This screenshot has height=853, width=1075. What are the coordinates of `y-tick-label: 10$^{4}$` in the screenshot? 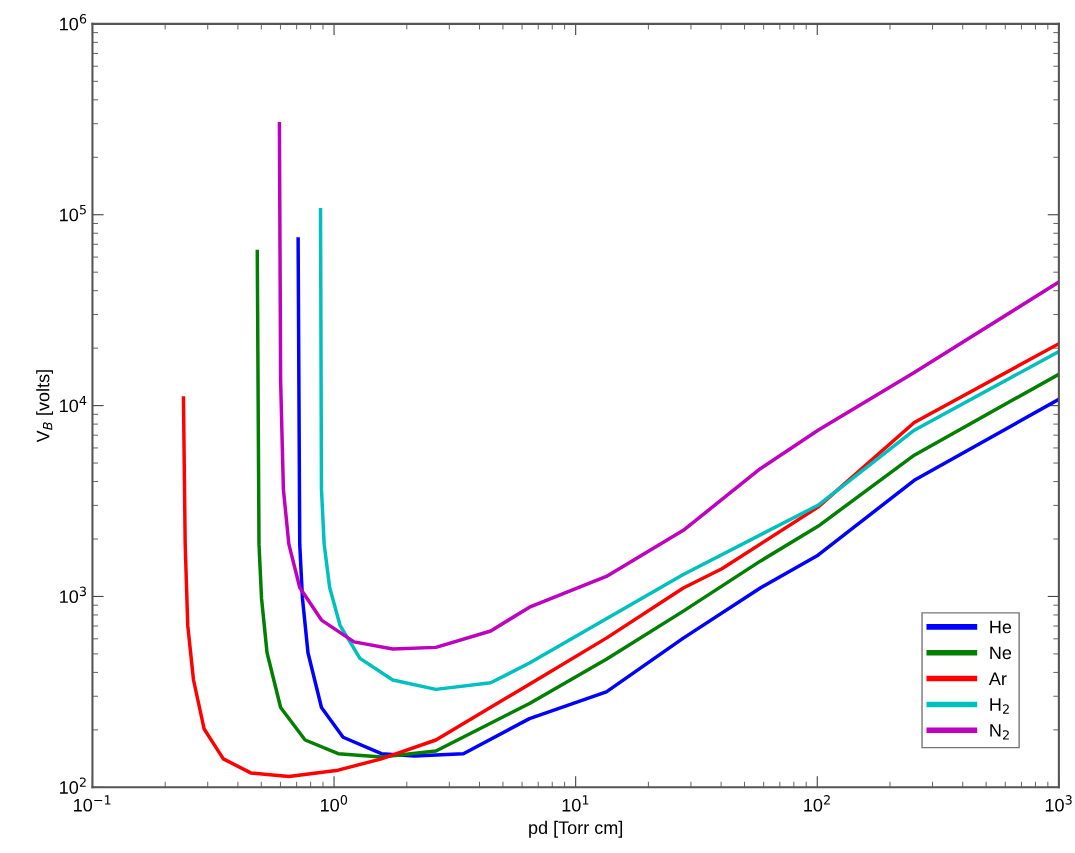 It's located at (73, 404).